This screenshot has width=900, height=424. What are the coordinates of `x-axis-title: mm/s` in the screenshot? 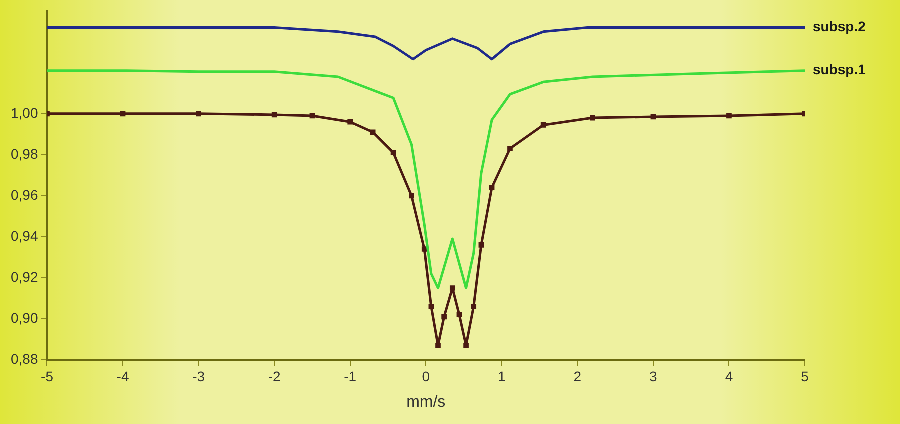 It's located at (426, 402).